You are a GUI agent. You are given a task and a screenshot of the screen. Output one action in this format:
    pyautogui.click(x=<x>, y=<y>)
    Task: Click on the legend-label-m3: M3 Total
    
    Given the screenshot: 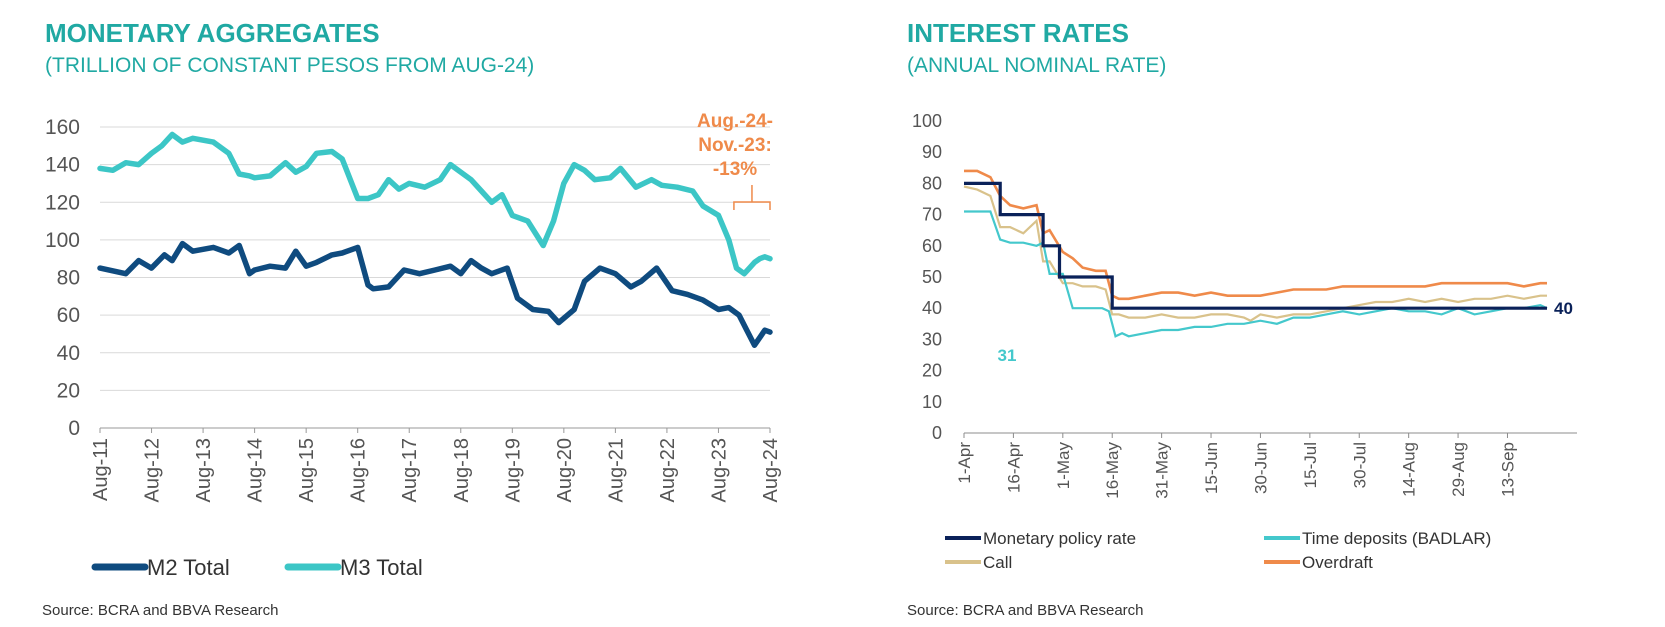 What is the action you would take?
    pyautogui.click(x=381, y=567)
    